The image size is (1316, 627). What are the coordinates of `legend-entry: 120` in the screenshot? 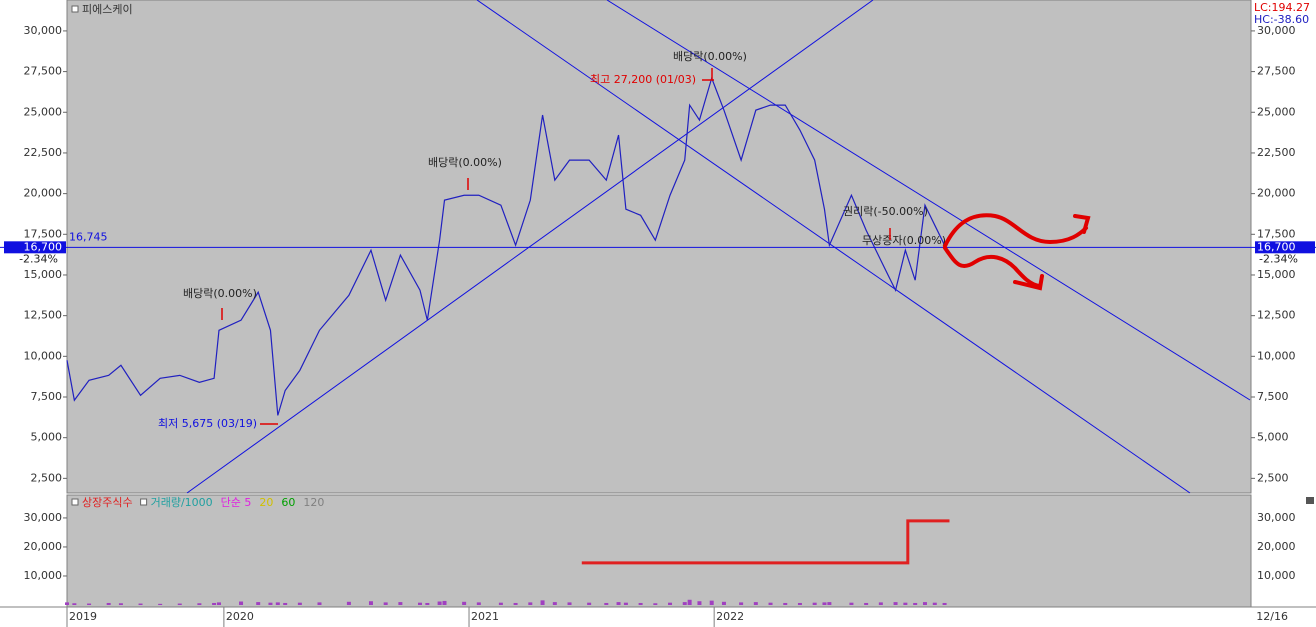 It's located at (313, 502).